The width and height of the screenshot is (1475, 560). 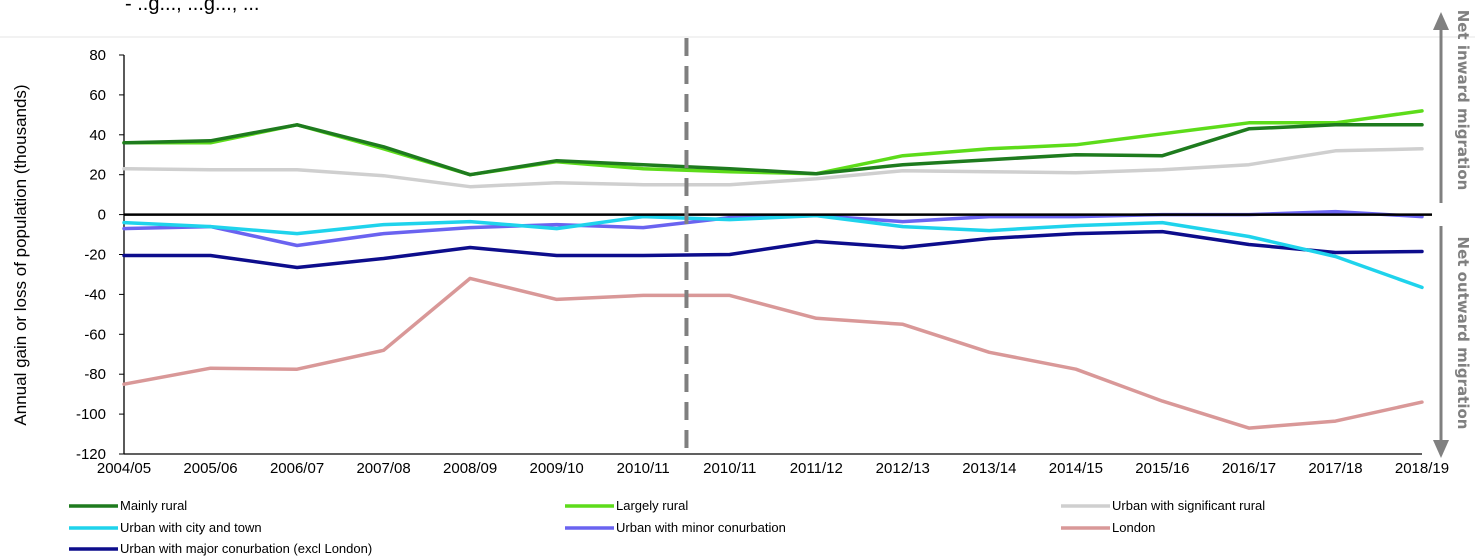 I want to click on x-tick-label: 2006/07, so click(x=297, y=468).